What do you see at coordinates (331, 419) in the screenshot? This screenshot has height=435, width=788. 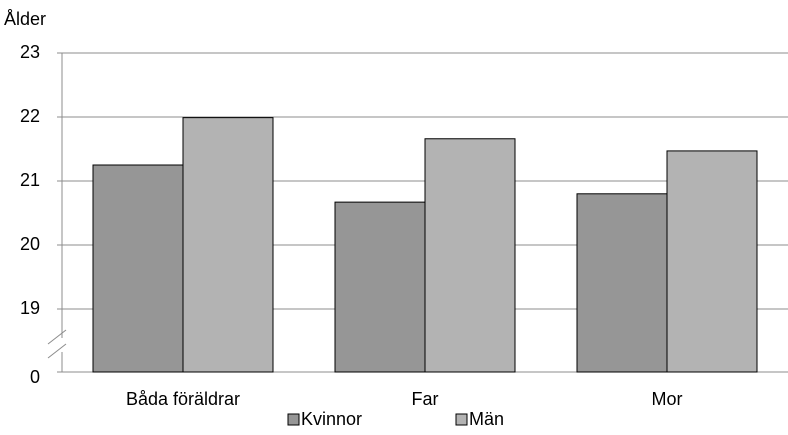 I see `legend-label: Kvinnor` at bounding box center [331, 419].